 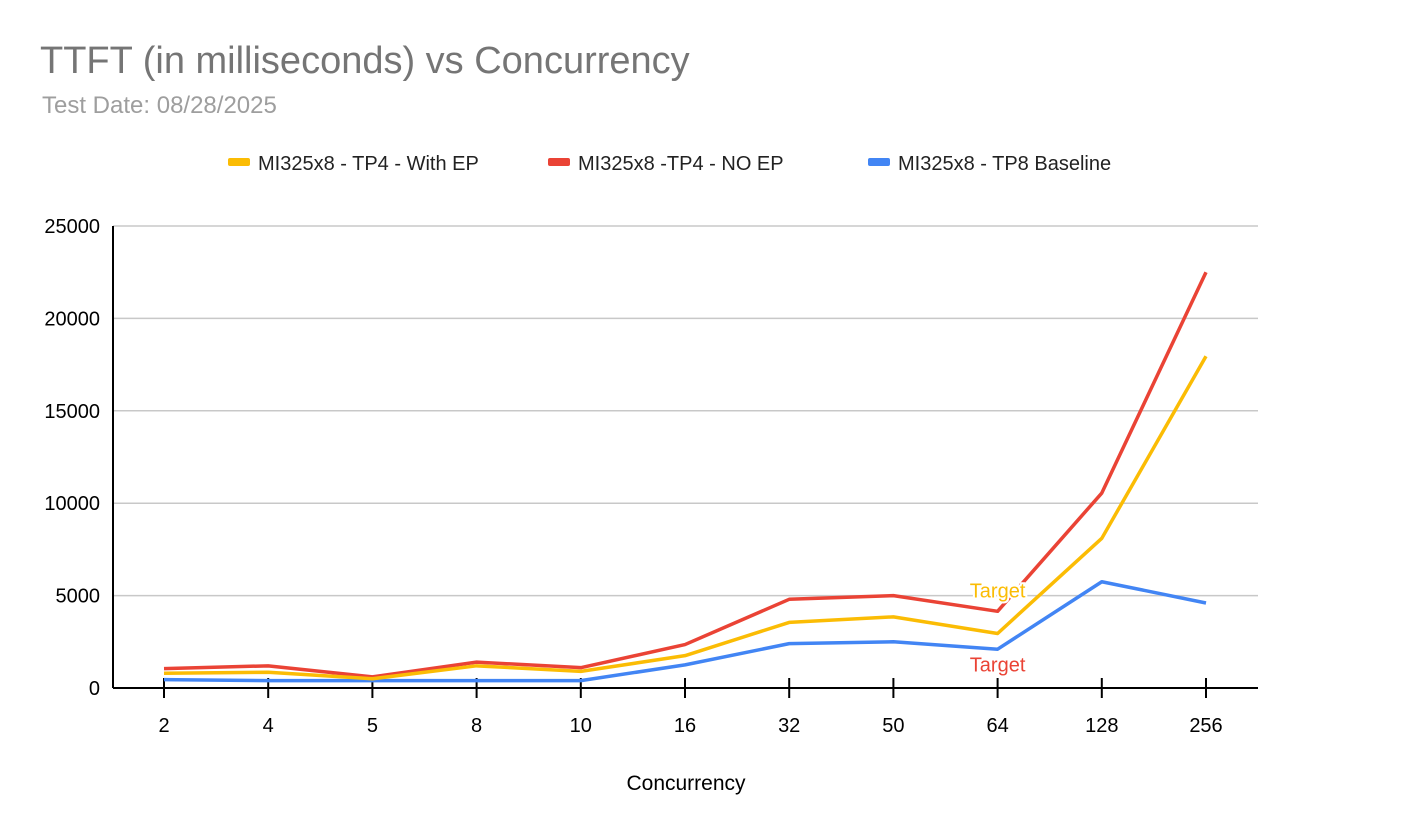 I want to click on x-tick-label: 64, so click(x=997, y=726).